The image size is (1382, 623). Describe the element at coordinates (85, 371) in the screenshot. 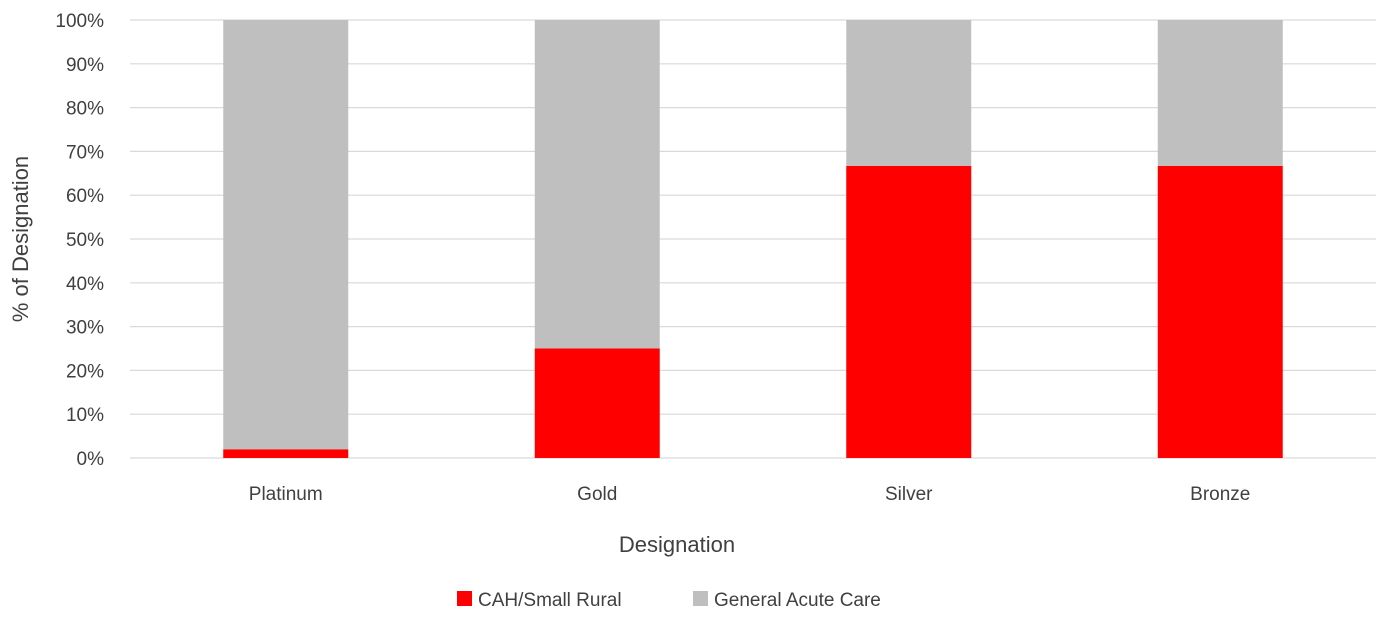

I see `y-tick-label: 20%` at that location.